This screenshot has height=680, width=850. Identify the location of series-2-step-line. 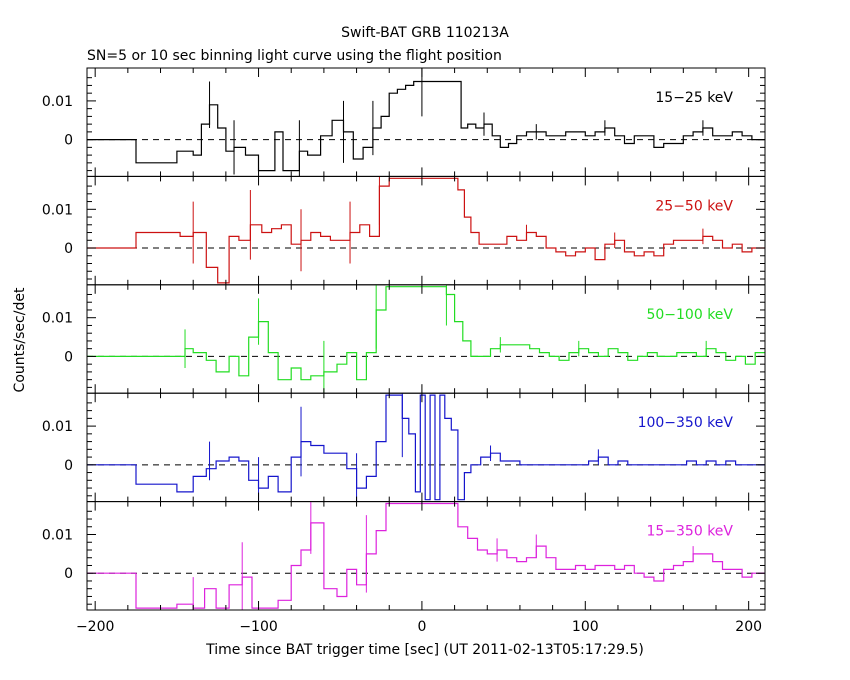
(426, 333).